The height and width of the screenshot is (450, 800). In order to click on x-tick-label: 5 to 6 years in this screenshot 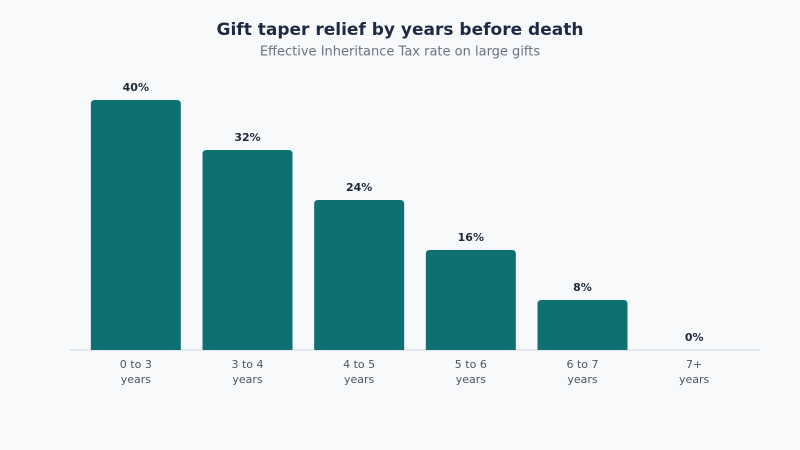, I will do `click(470, 372)`.